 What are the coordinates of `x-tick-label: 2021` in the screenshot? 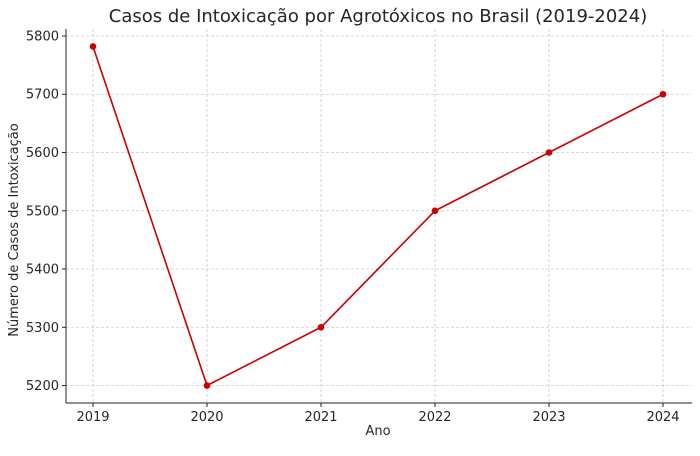 It's located at (320, 417).